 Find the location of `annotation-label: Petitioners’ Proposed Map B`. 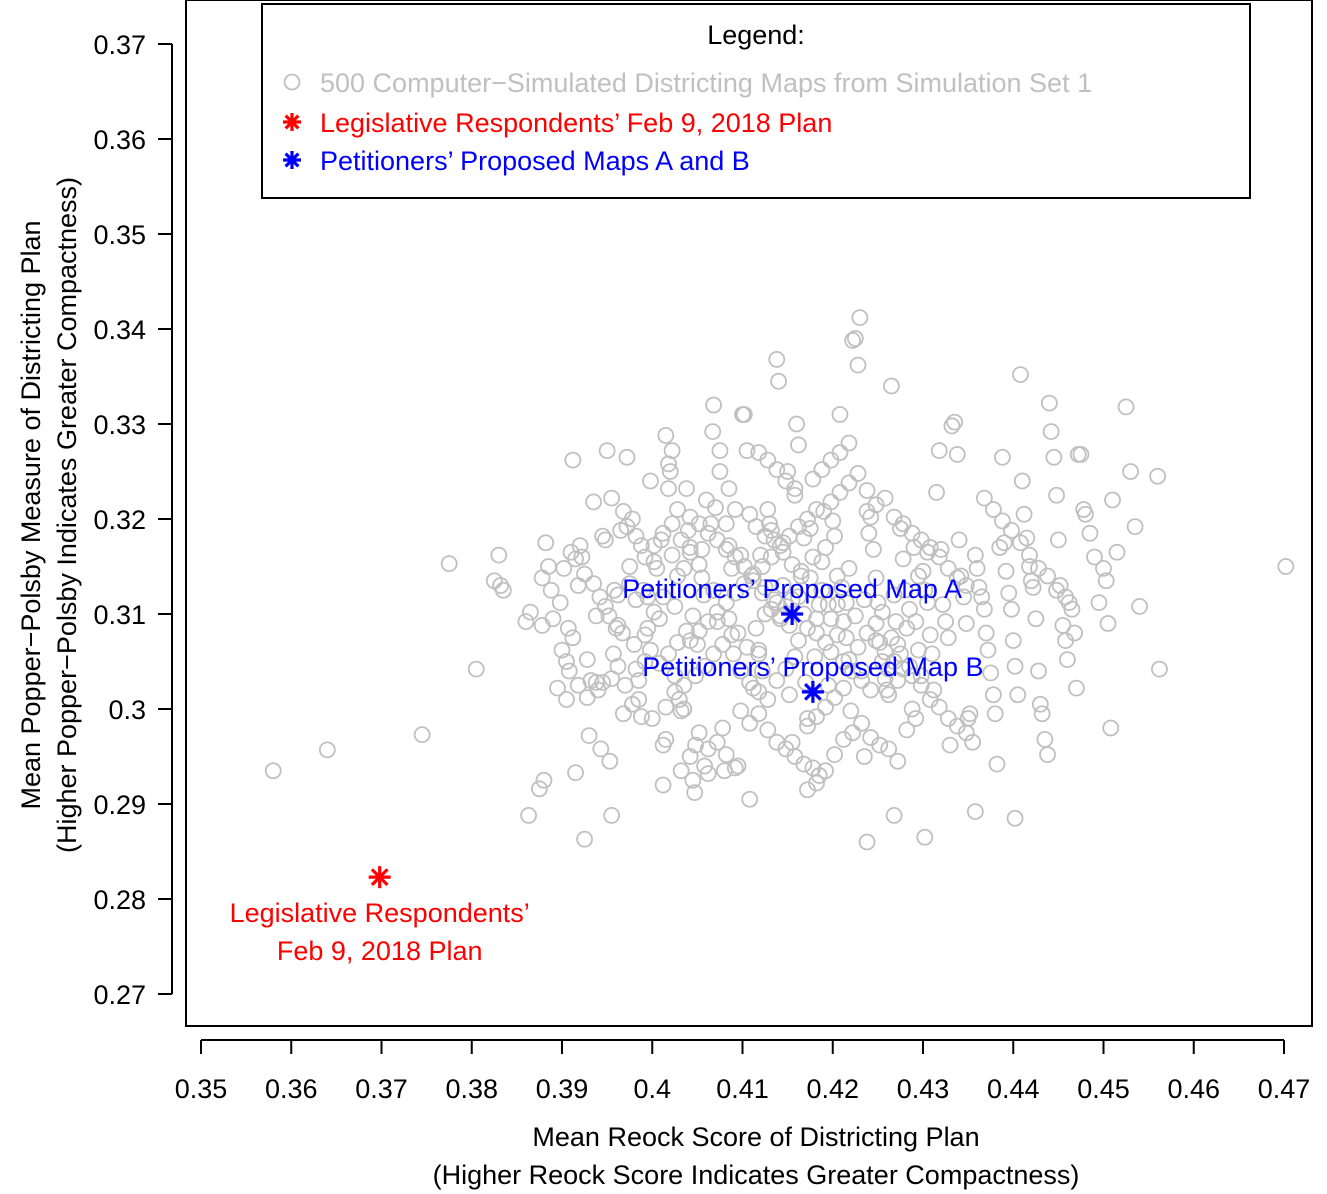

annotation-label: Petitioners’ Proposed Map B is located at coordinates (812, 667).